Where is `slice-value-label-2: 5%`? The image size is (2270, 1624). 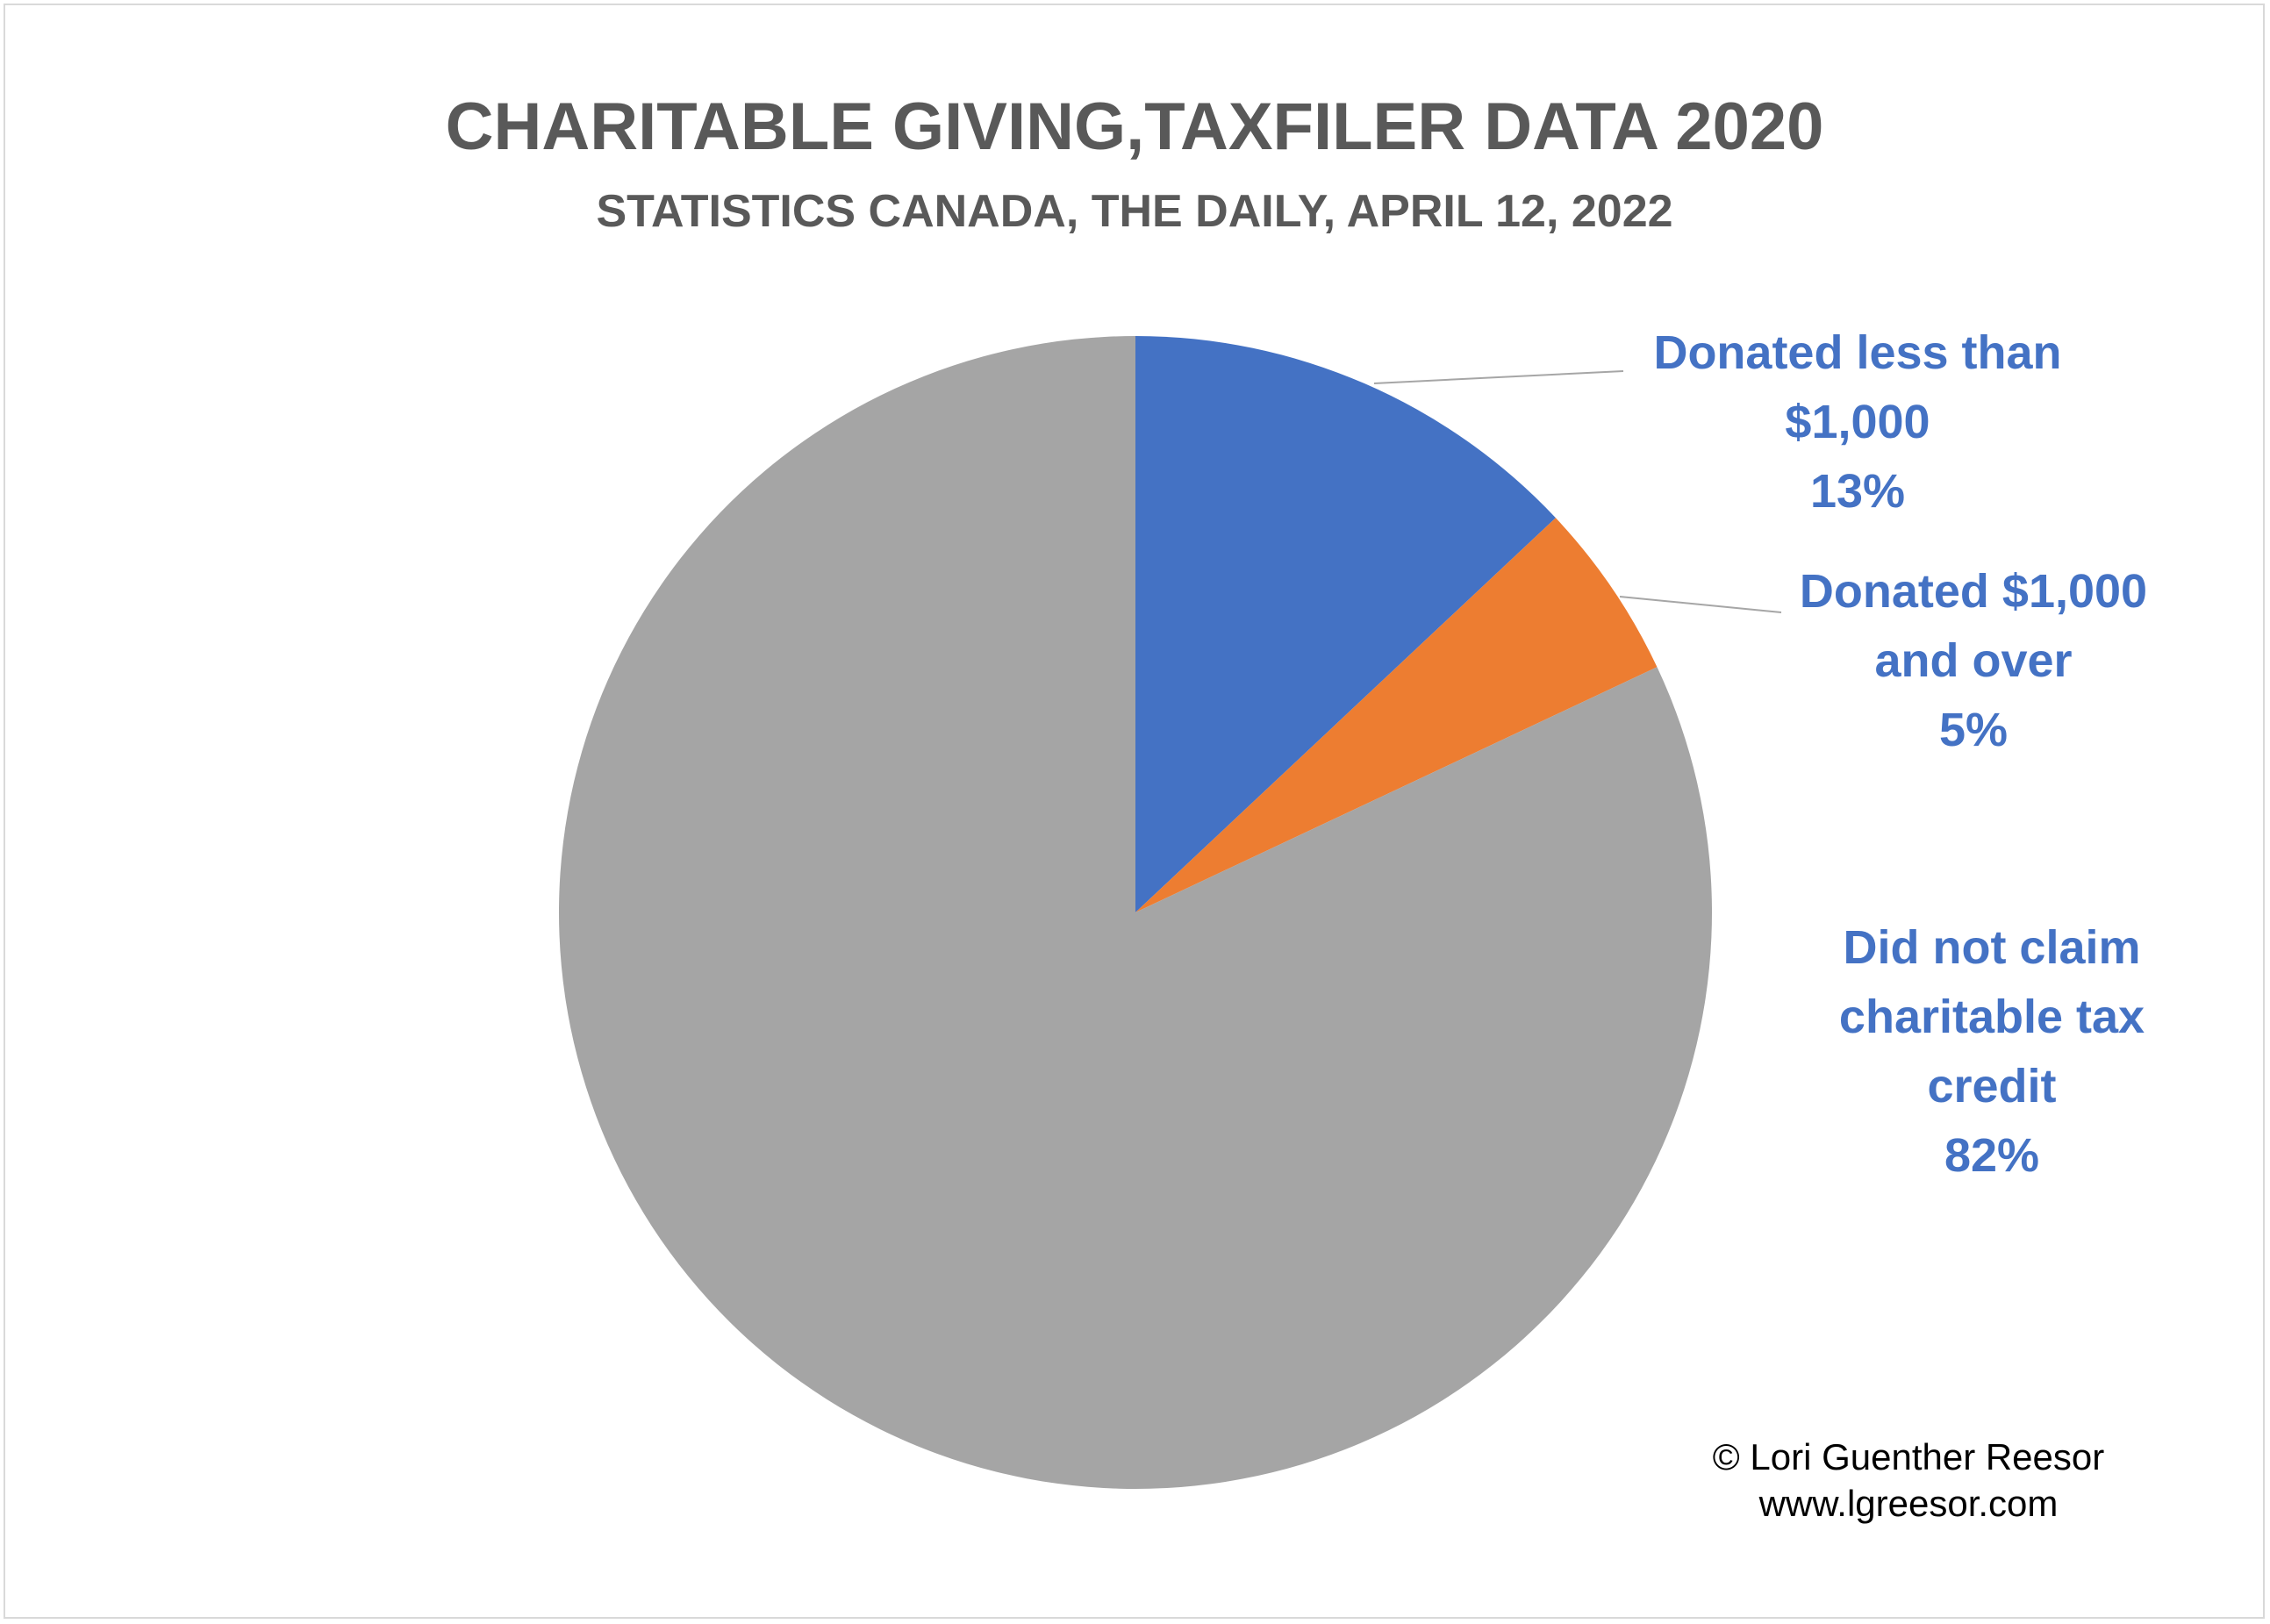 slice-value-label-2: 5% is located at coordinates (1973, 730).